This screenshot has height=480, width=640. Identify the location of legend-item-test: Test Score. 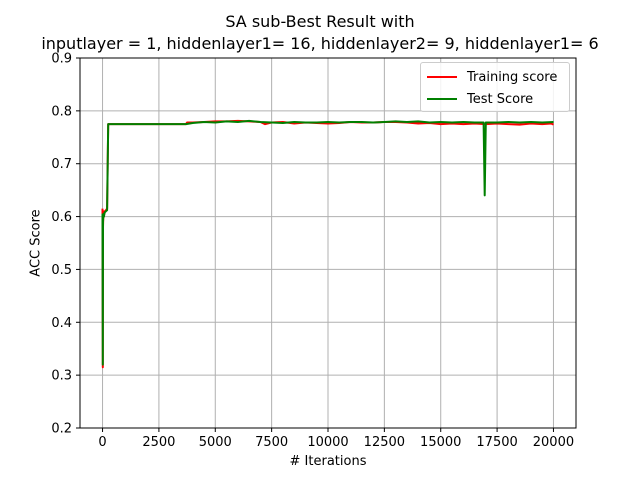
(480, 99).